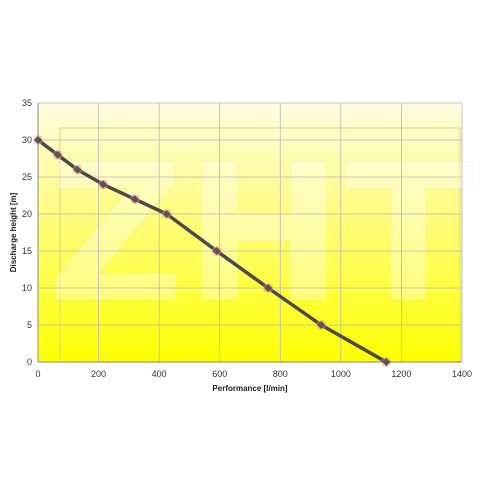 The image size is (500, 500). What do you see at coordinates (29, 325) in the screenshot?
I see `y-tick-label: 5` at bounding box center [29, 325].